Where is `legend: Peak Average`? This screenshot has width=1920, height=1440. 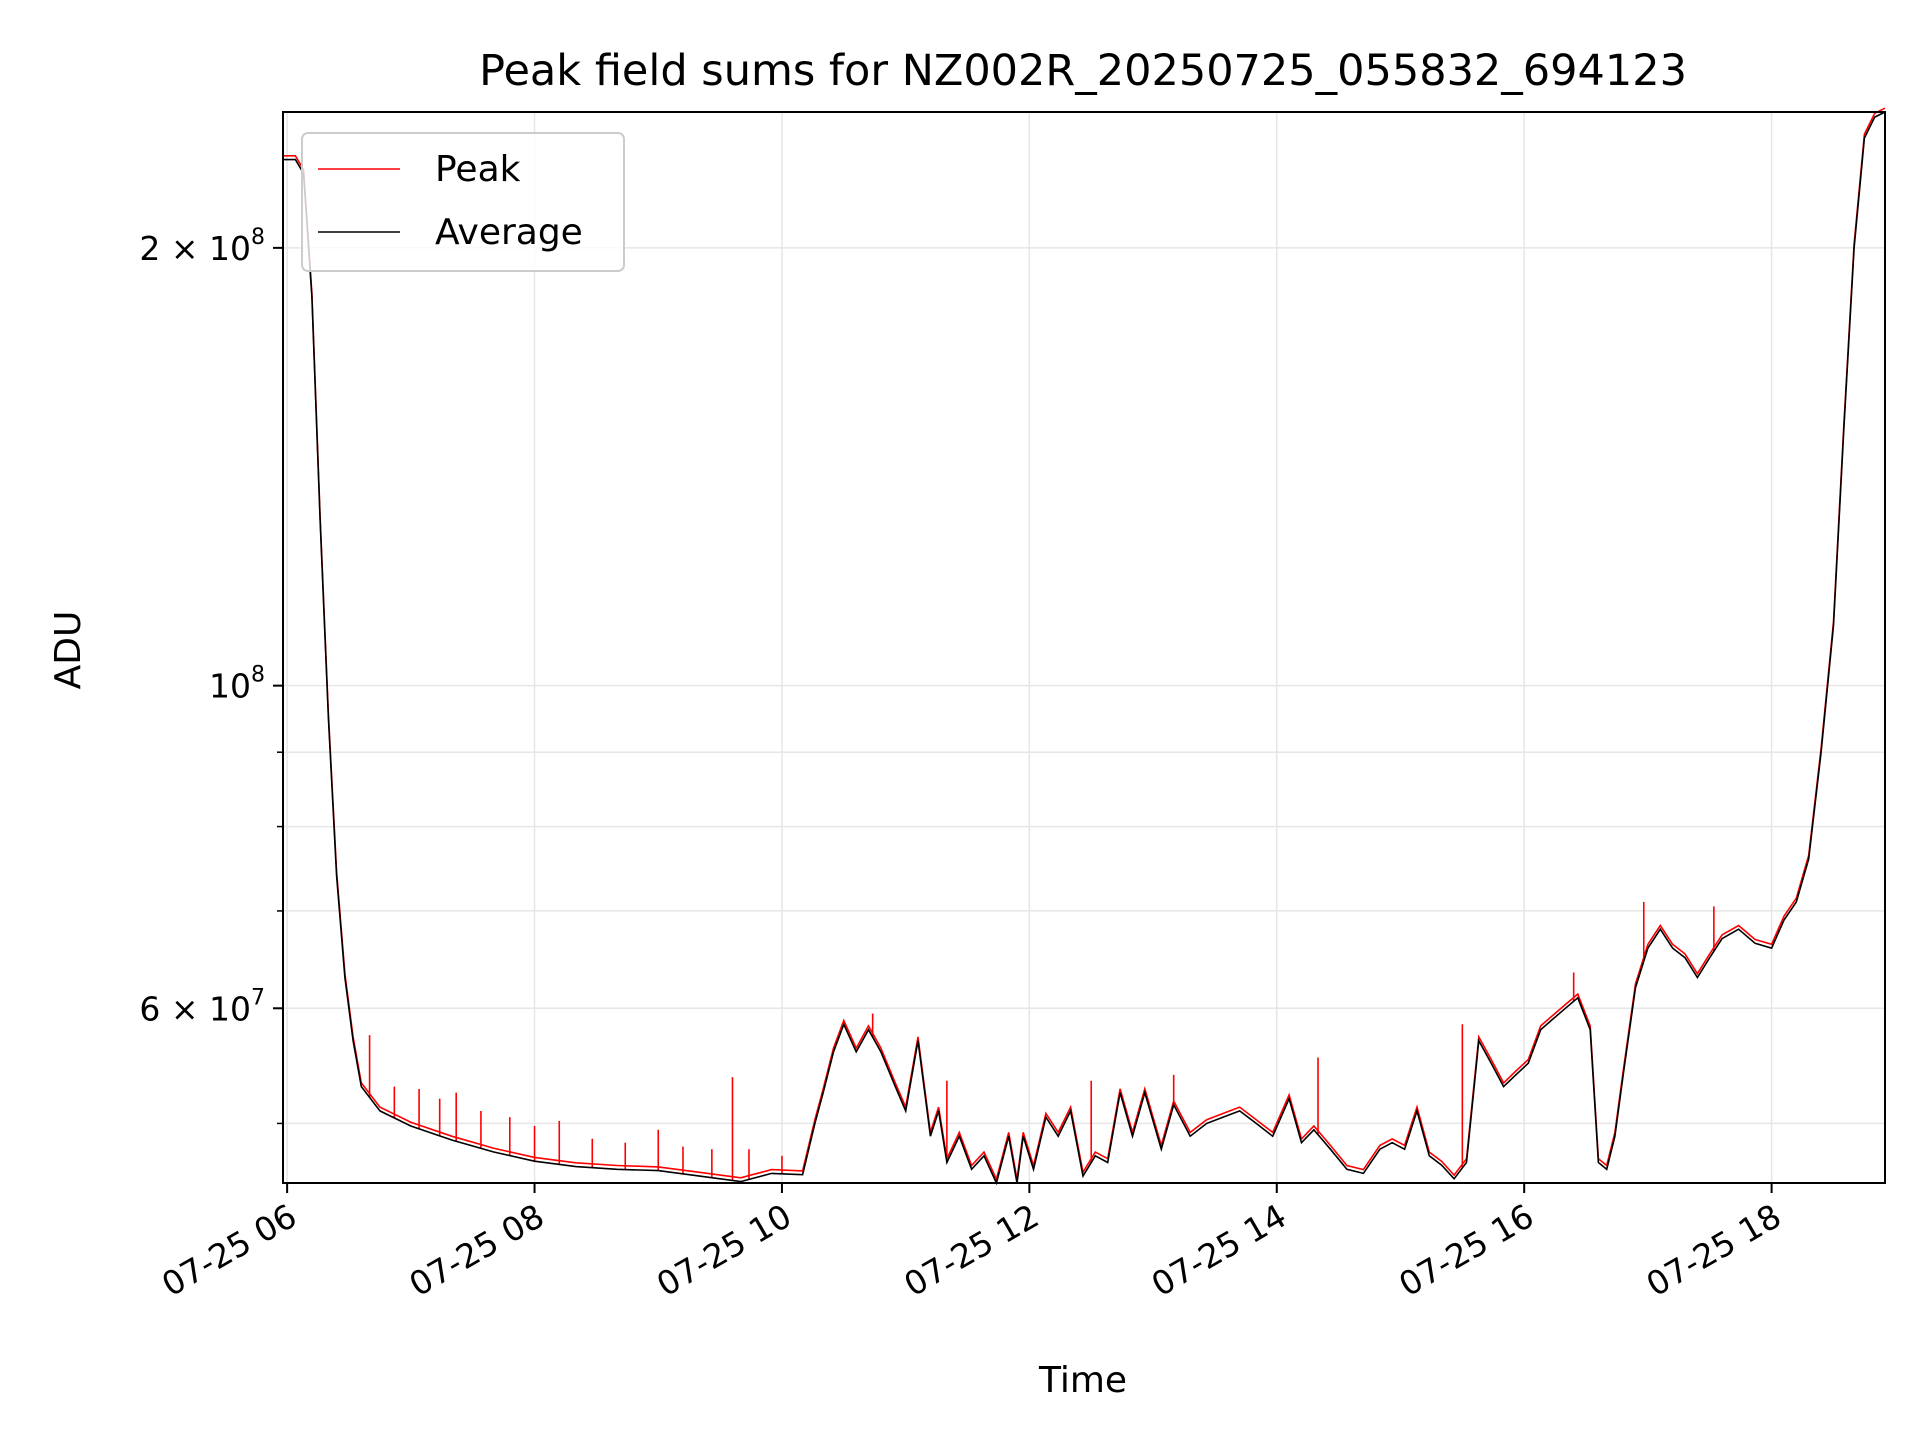
legend: Peak Average is located at coordinates (463, 202).